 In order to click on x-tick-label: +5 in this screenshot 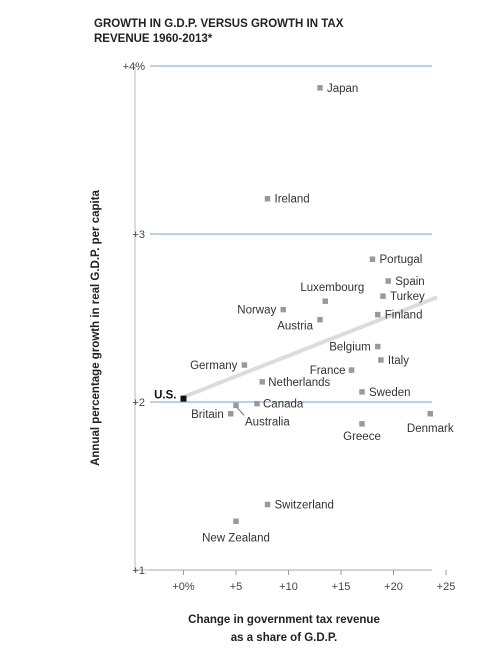, I will do `click(236, 587)`.